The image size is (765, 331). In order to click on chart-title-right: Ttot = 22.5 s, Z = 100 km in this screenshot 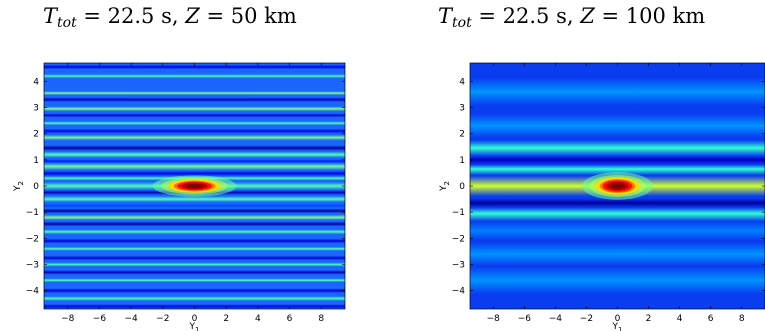, I will do `click(572, 17)`.